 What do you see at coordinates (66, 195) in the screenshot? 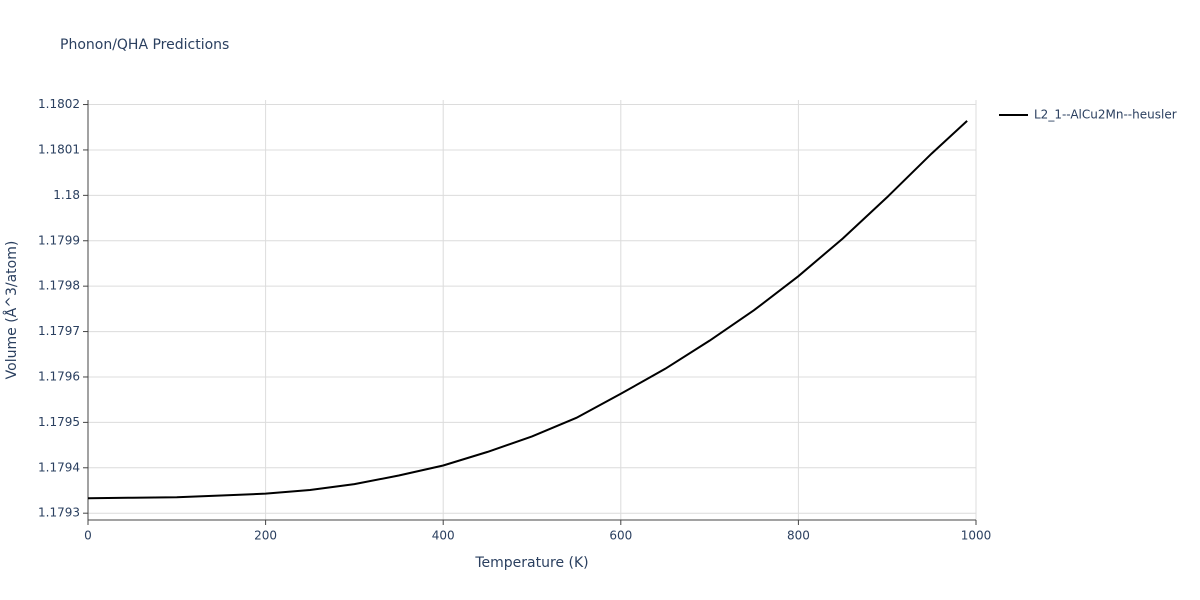
I see `y-tick-label: 1.18` at bounding box center [66, 195].